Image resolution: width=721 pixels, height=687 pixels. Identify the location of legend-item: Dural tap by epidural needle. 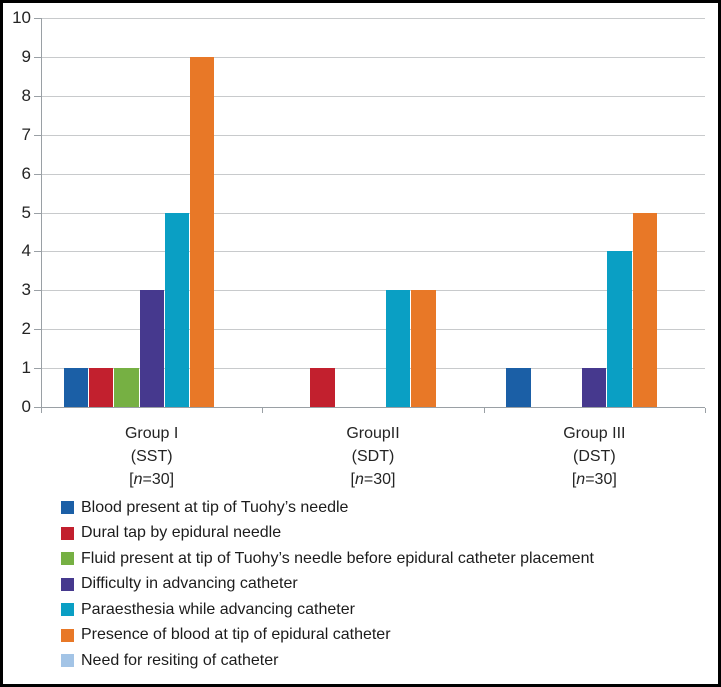
(327, 534).